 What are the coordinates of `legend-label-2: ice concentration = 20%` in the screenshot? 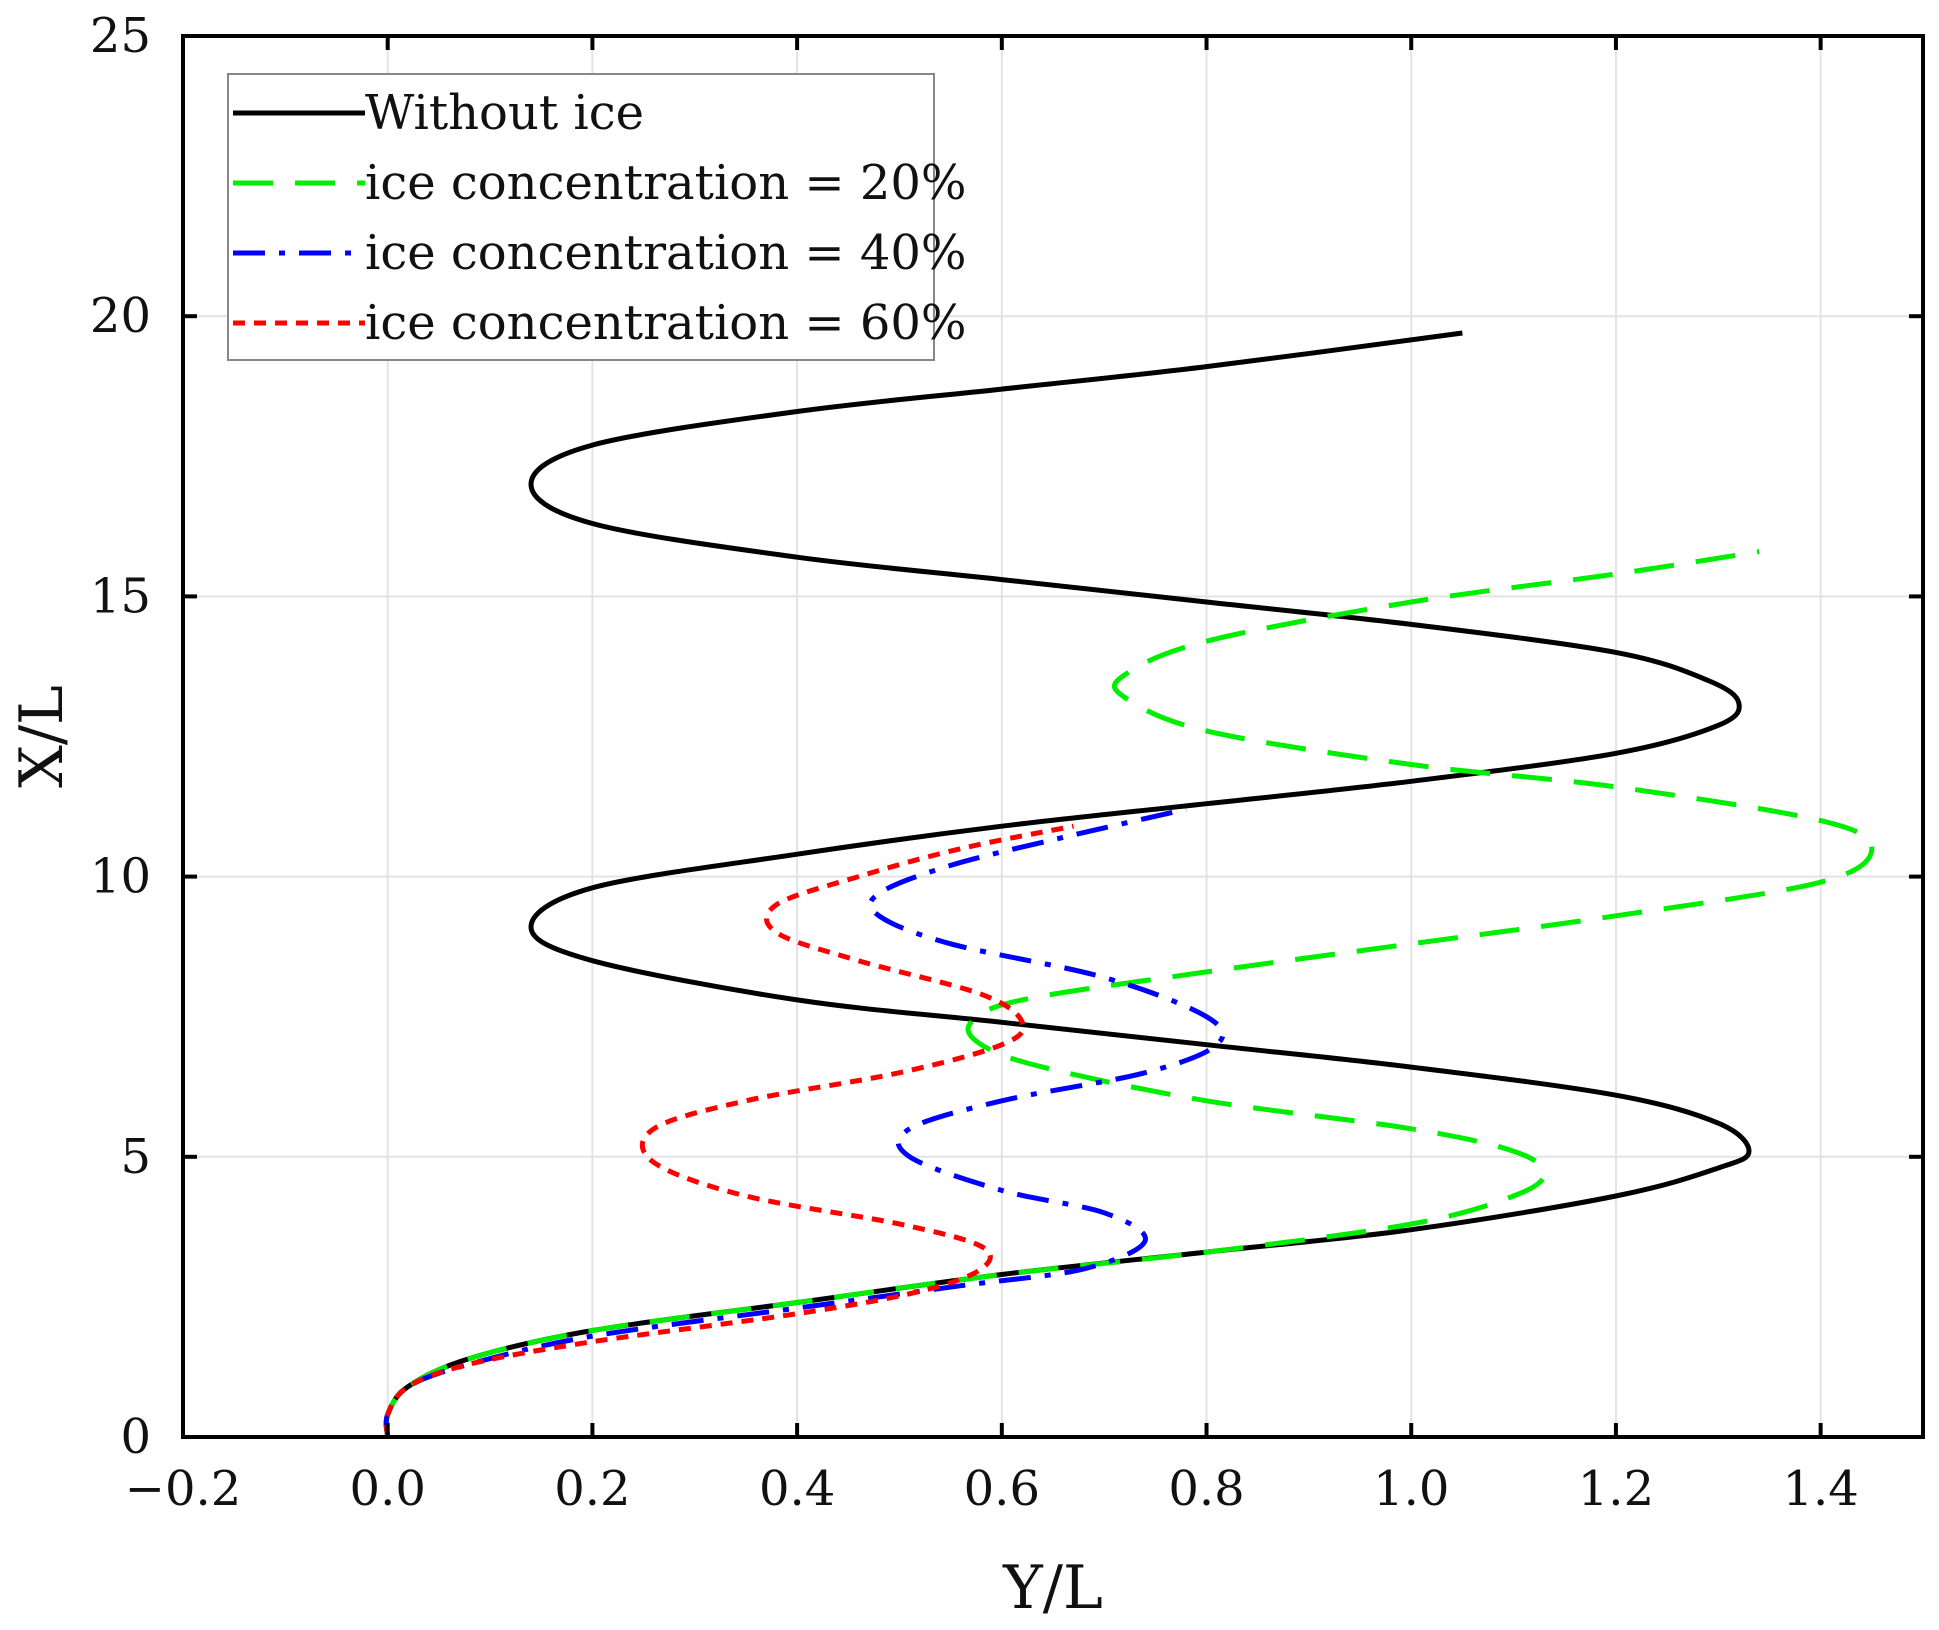 It's located at (666, 183).